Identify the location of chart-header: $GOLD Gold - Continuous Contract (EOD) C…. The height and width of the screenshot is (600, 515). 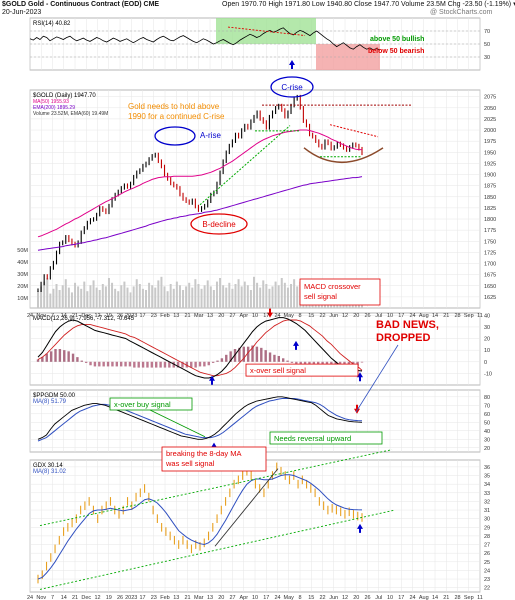
(257, 8).